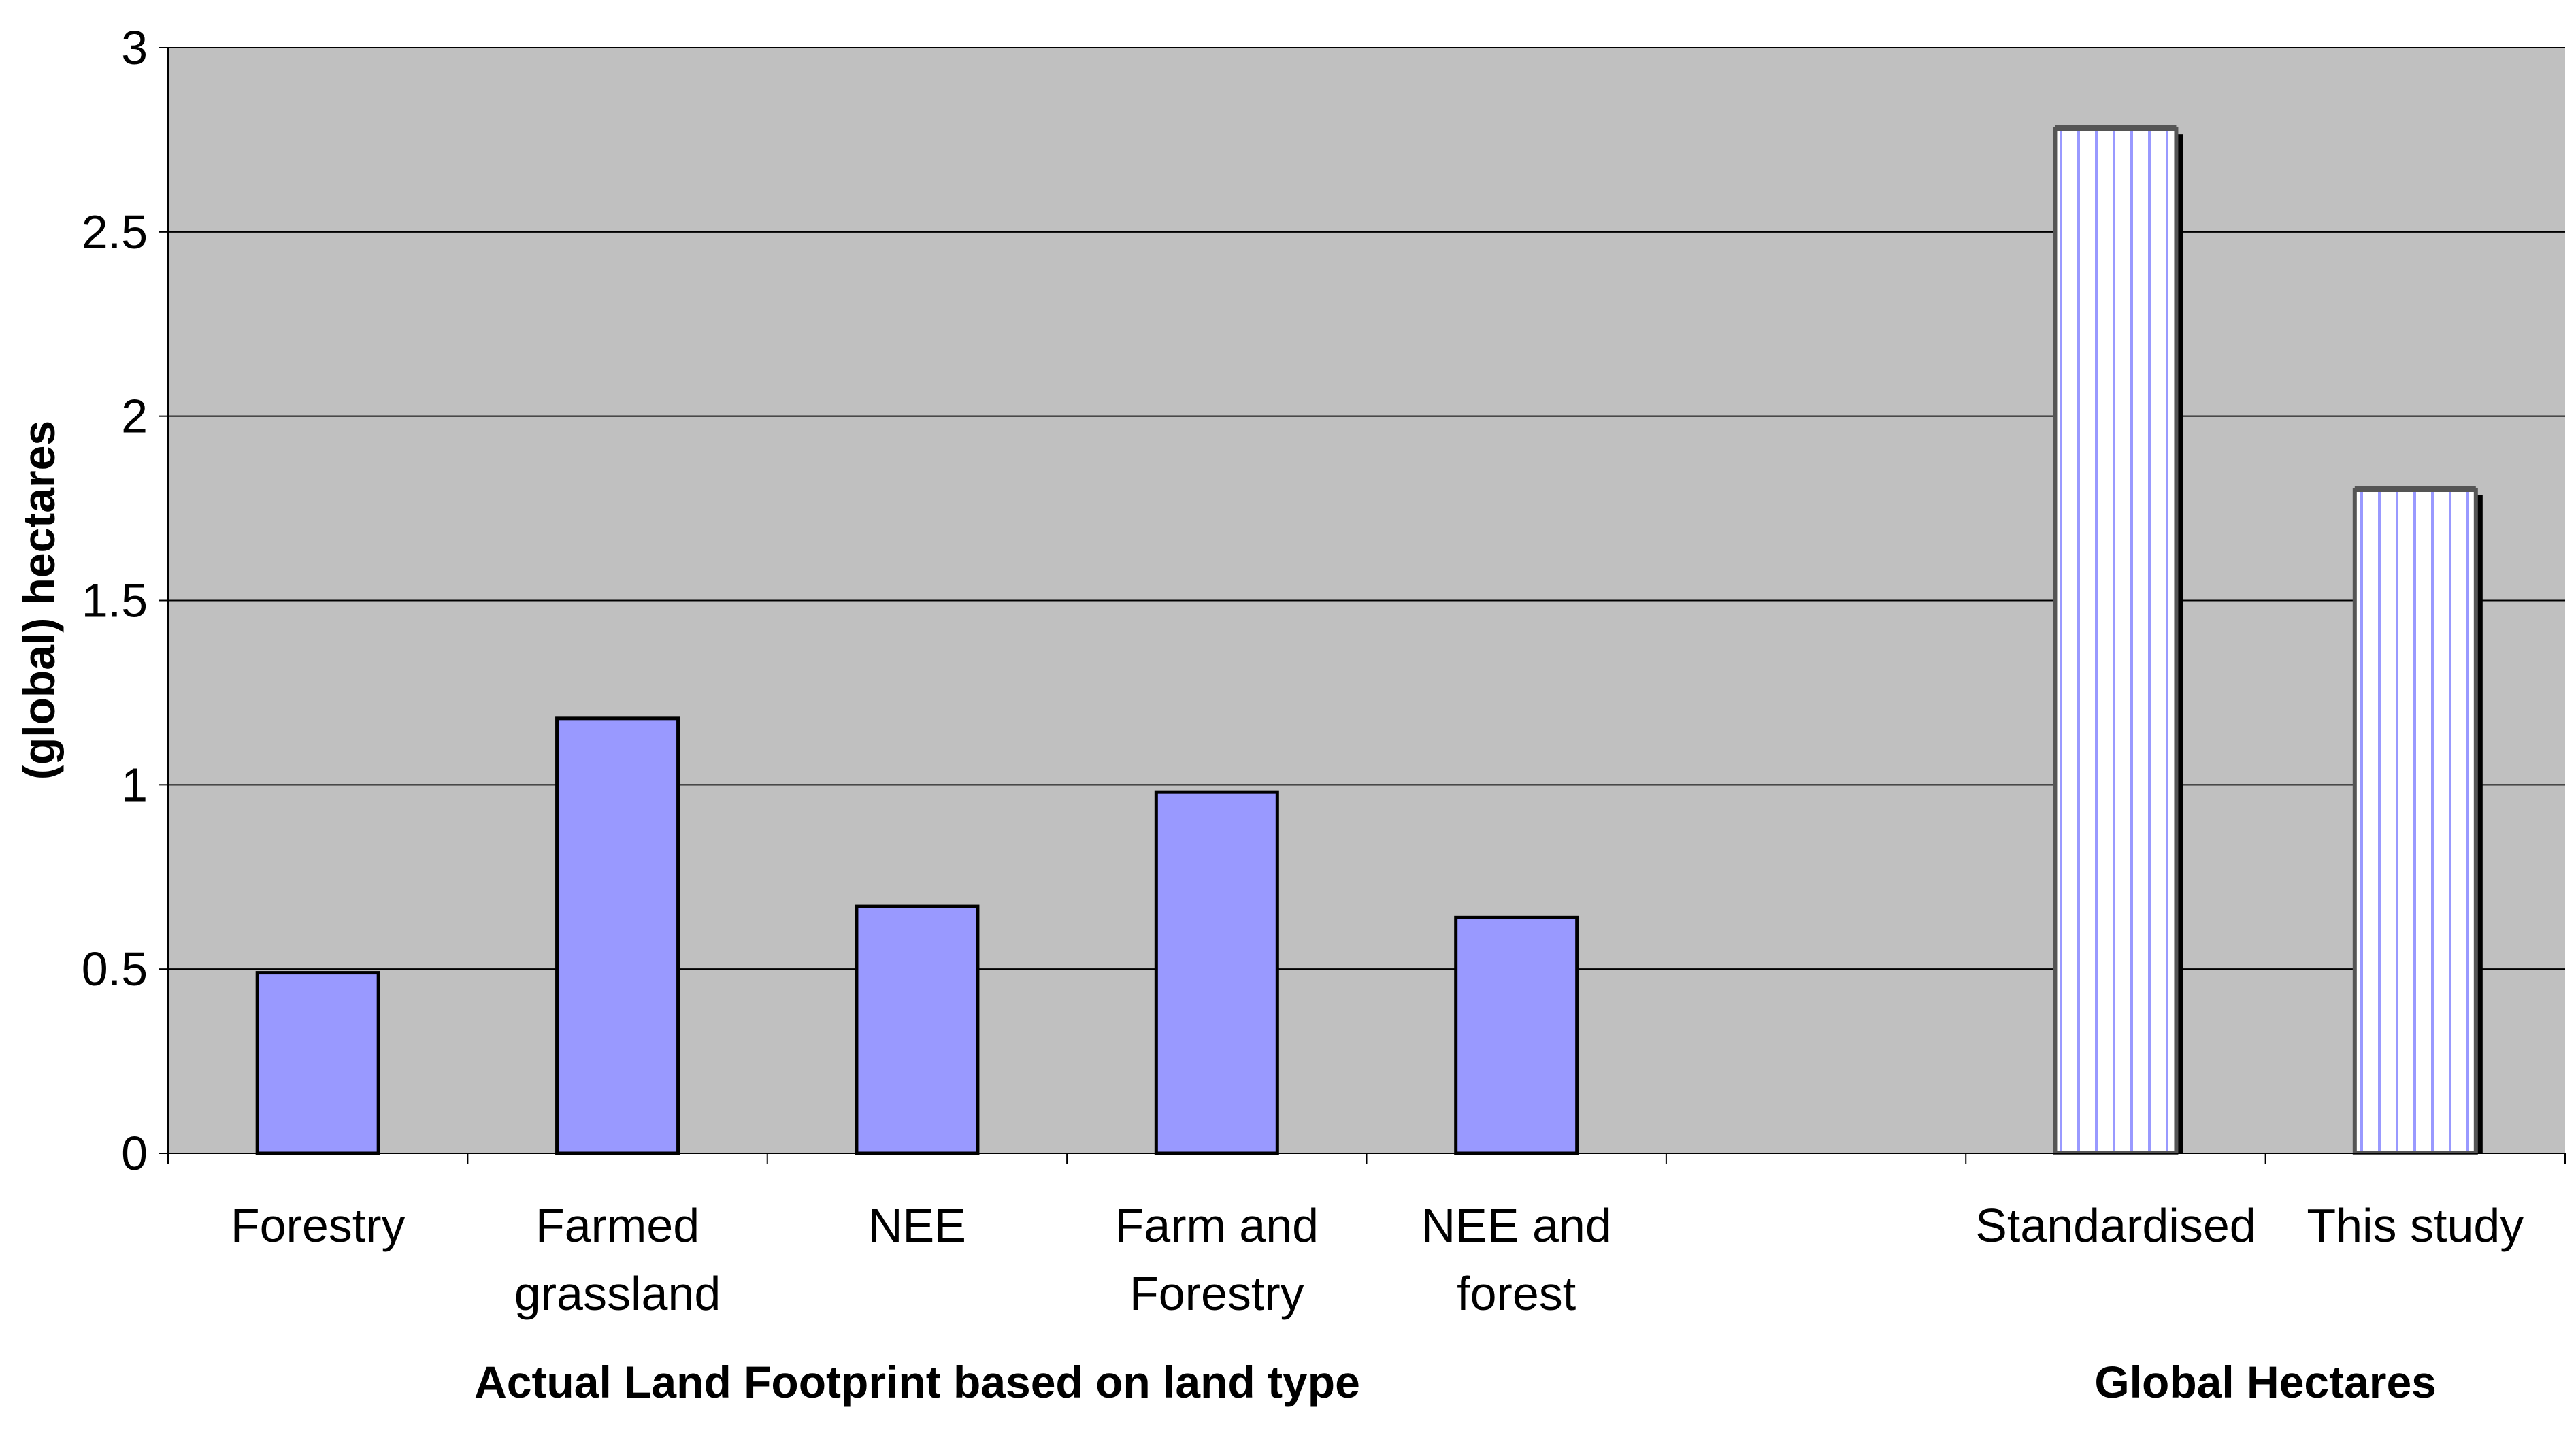 This screenshot has height=1433, width=2576. I want to click on y-tick-labels: 0 0.5 1 1.5 2 2.5 3, so click(115, 600).